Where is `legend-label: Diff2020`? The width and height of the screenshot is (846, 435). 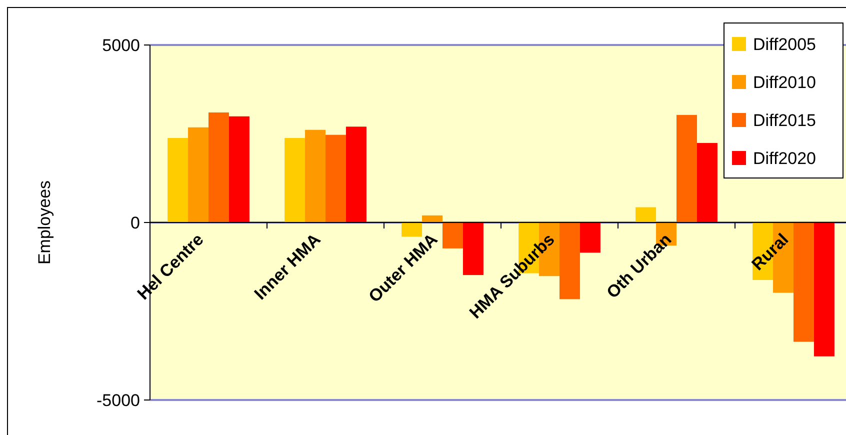 legend-label: Diff2020 is located at coordinates (784, 158).